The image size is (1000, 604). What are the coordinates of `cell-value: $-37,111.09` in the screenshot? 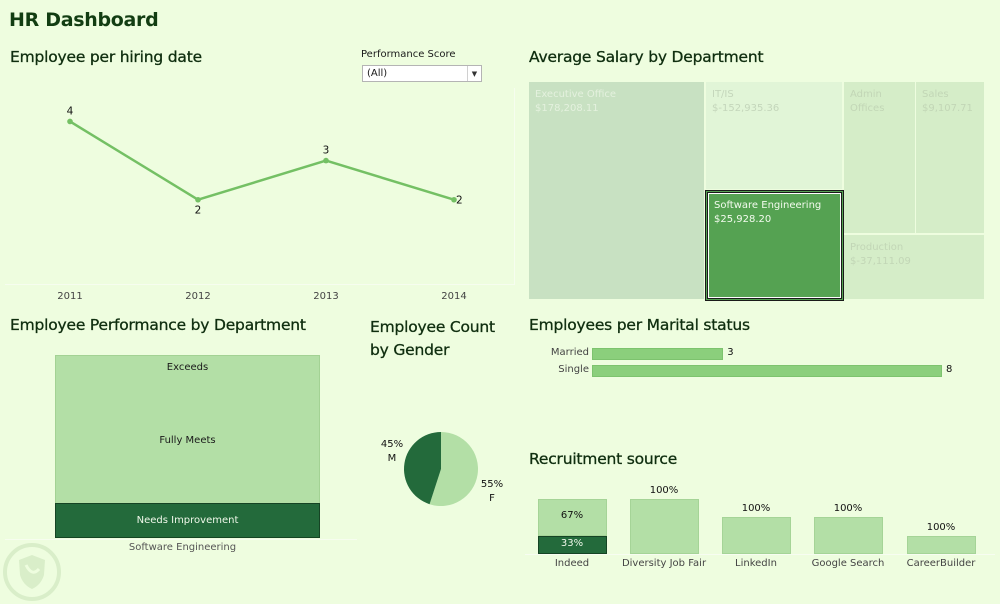 It's located at (880, 261).